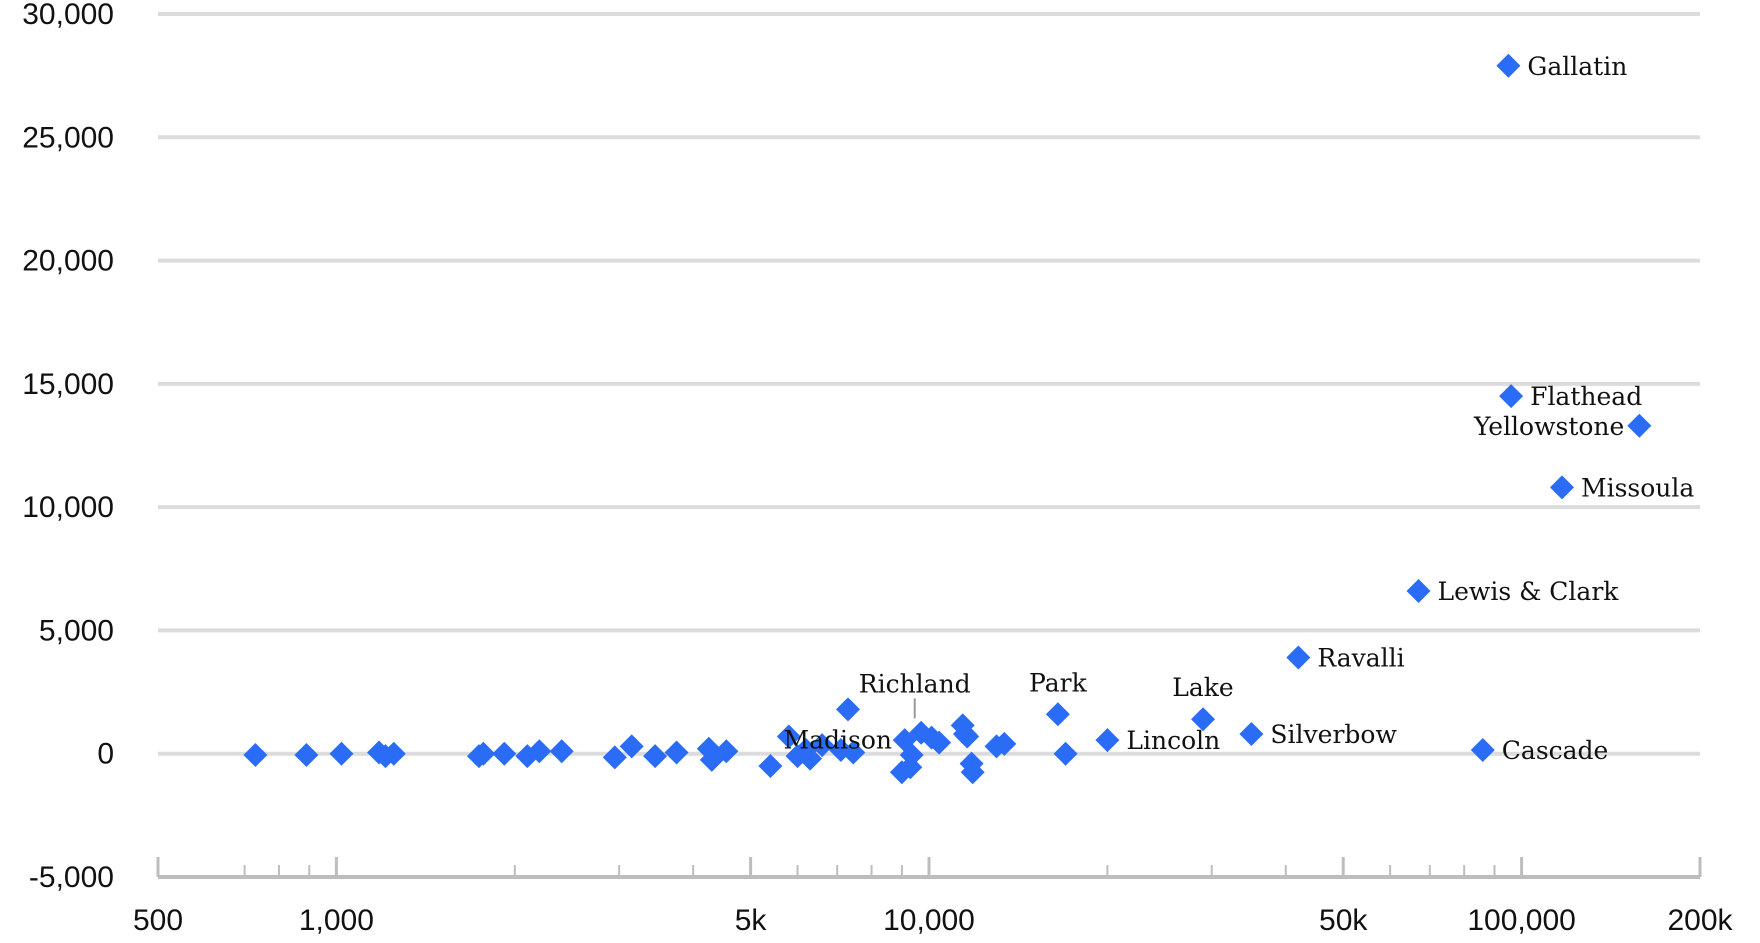  What do you see at coordinates (1360, 658) in the screenshot?
I see `data-label-ravalli: Ravalli` at bounding box center [1360, 658].